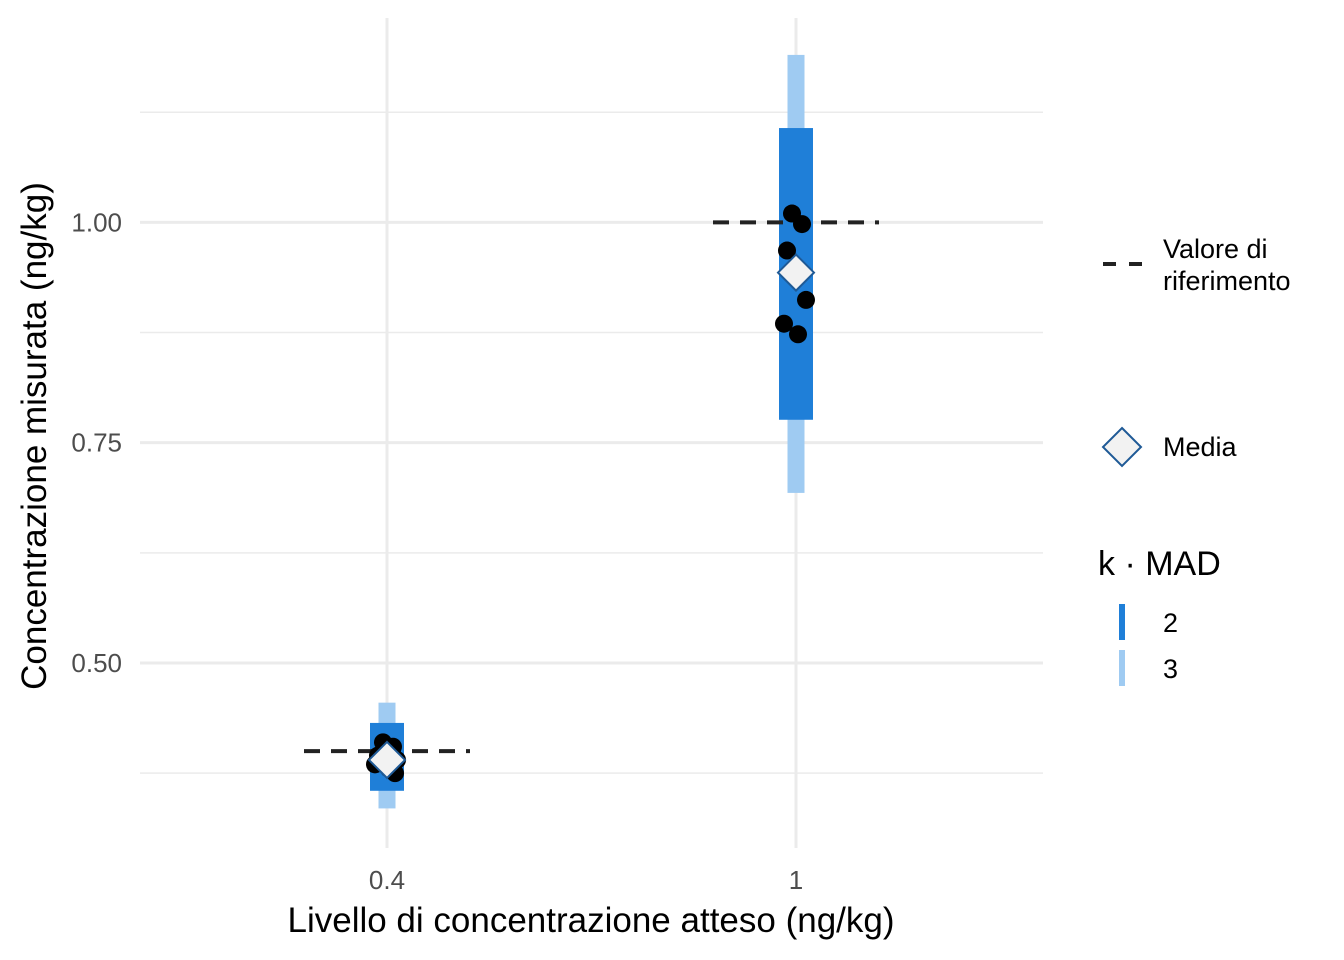  What do you see at coordinates (1122, 447) in the screenshot?
I see `legend-mean-diamond-icon` at bounding box center [1122, 447].